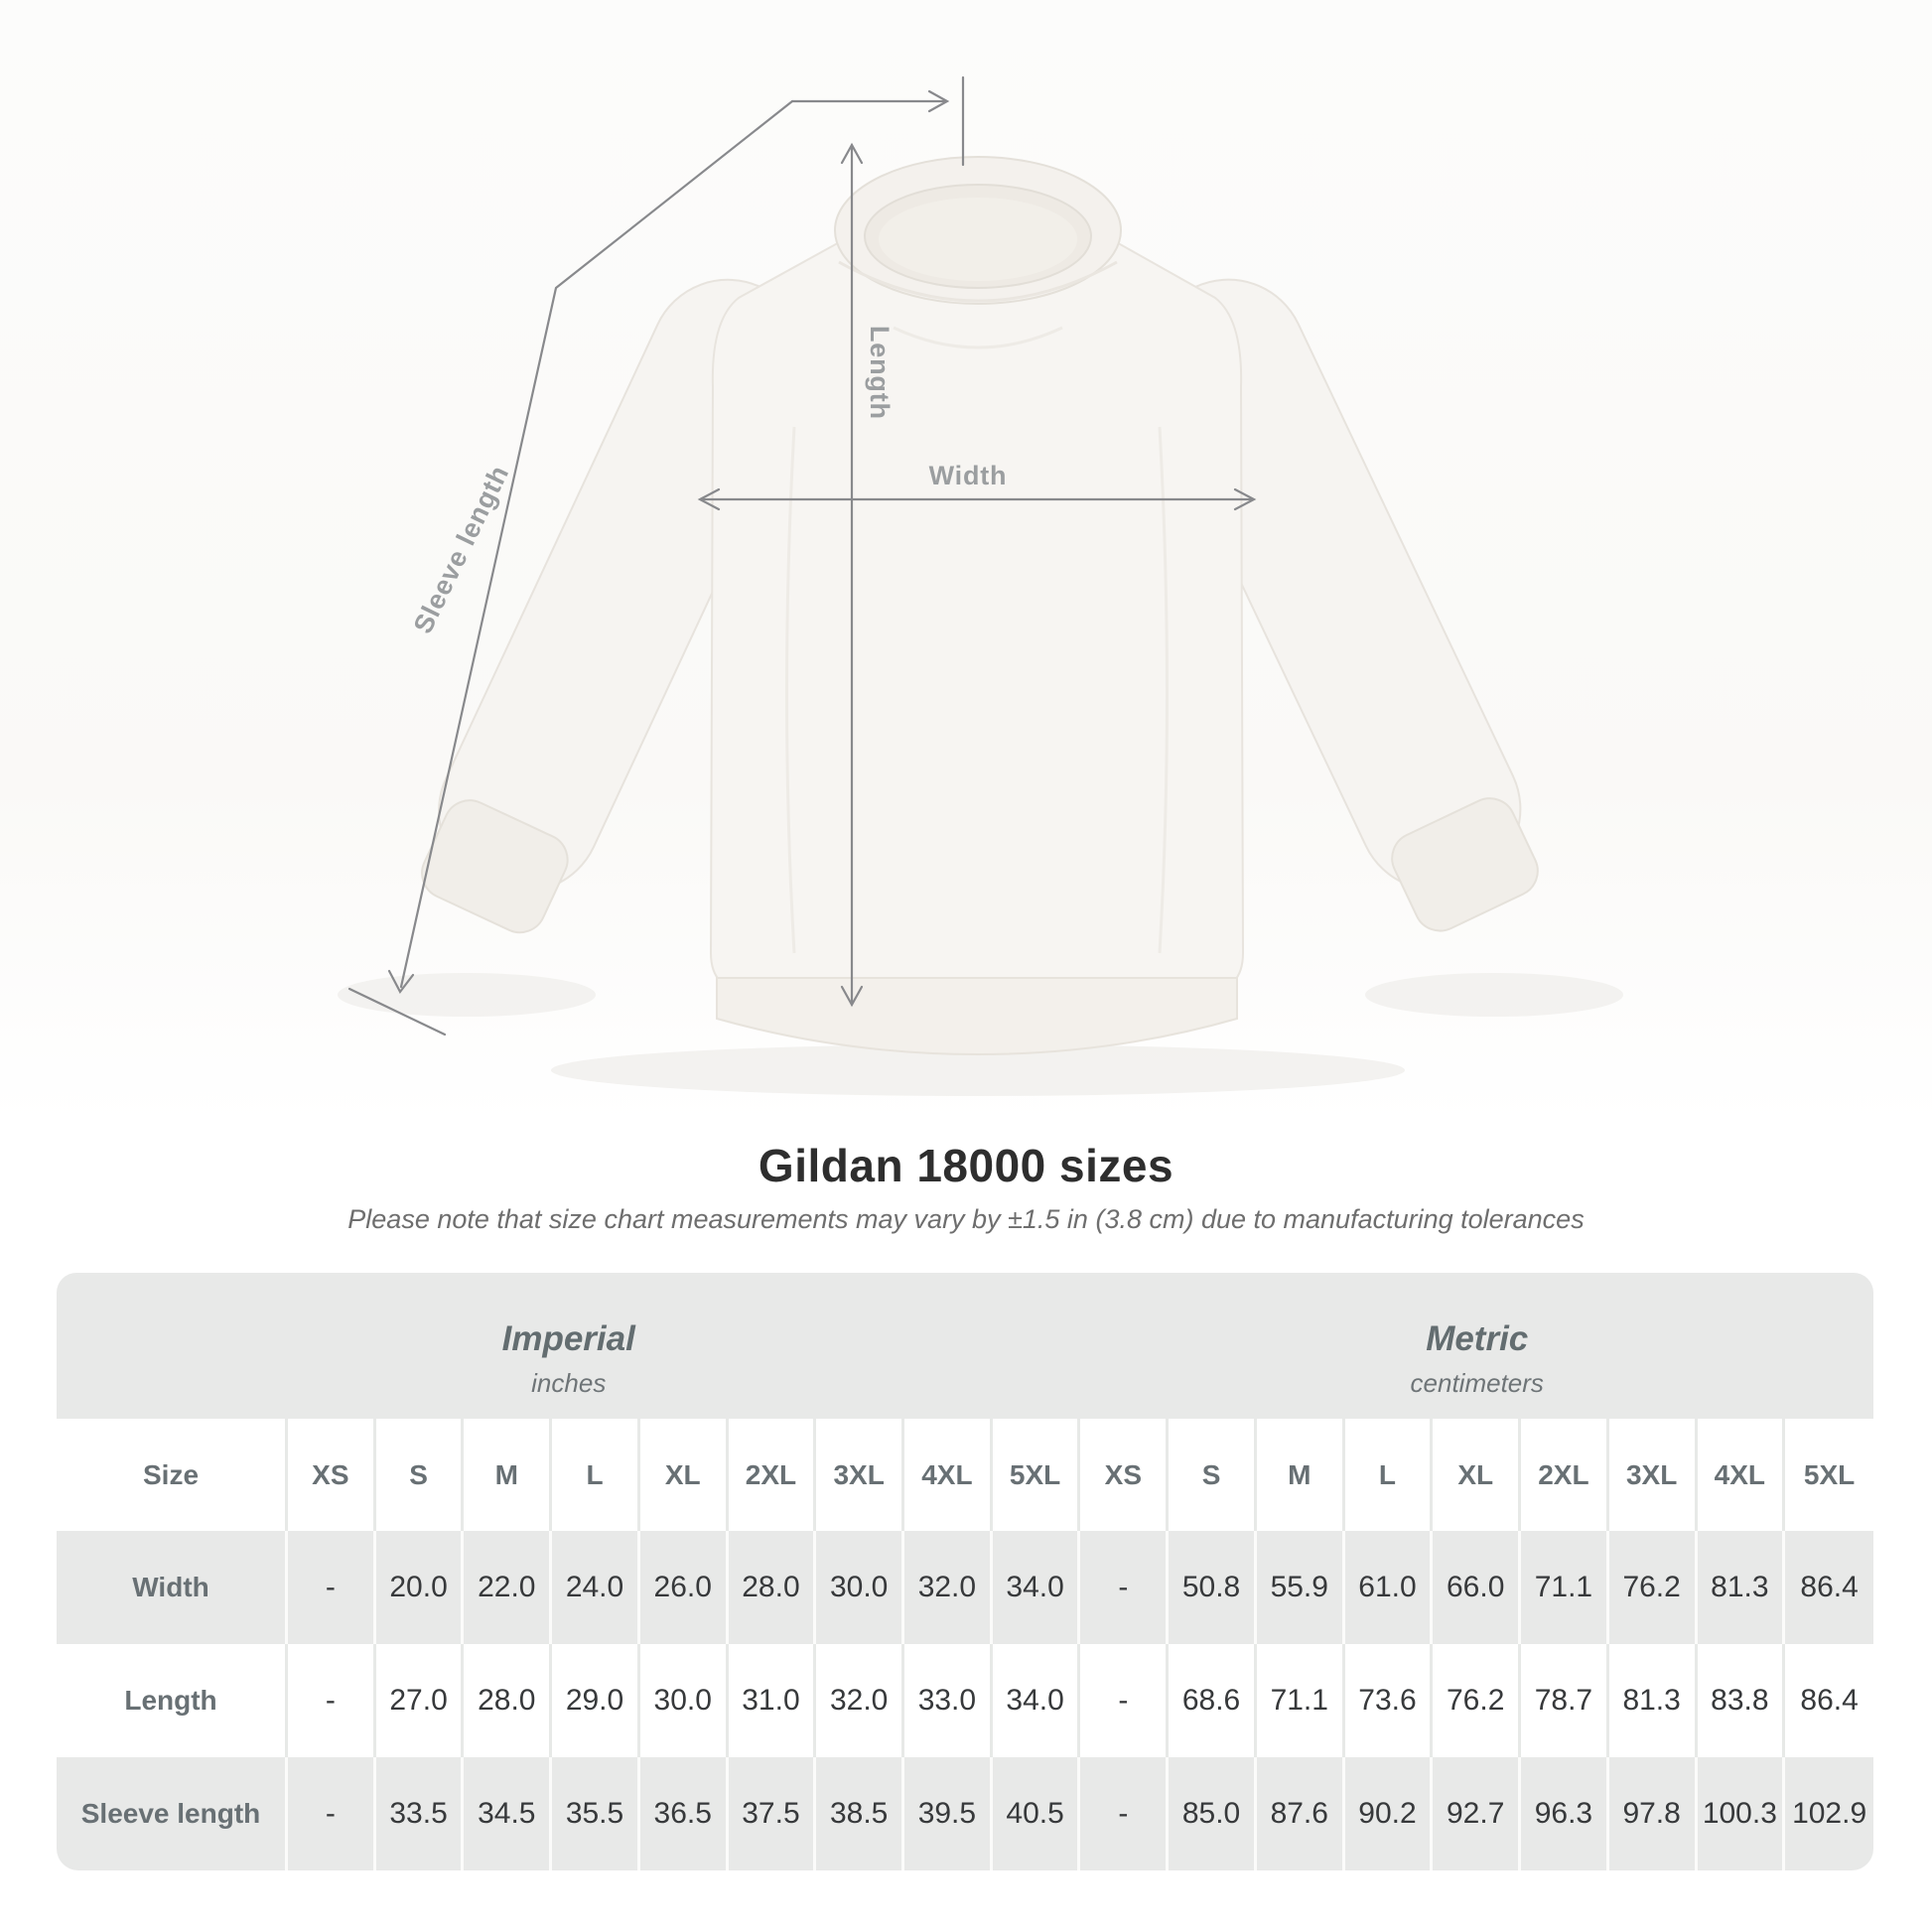  I want to click on value-cell: 40.5, so click(1037, 1814).